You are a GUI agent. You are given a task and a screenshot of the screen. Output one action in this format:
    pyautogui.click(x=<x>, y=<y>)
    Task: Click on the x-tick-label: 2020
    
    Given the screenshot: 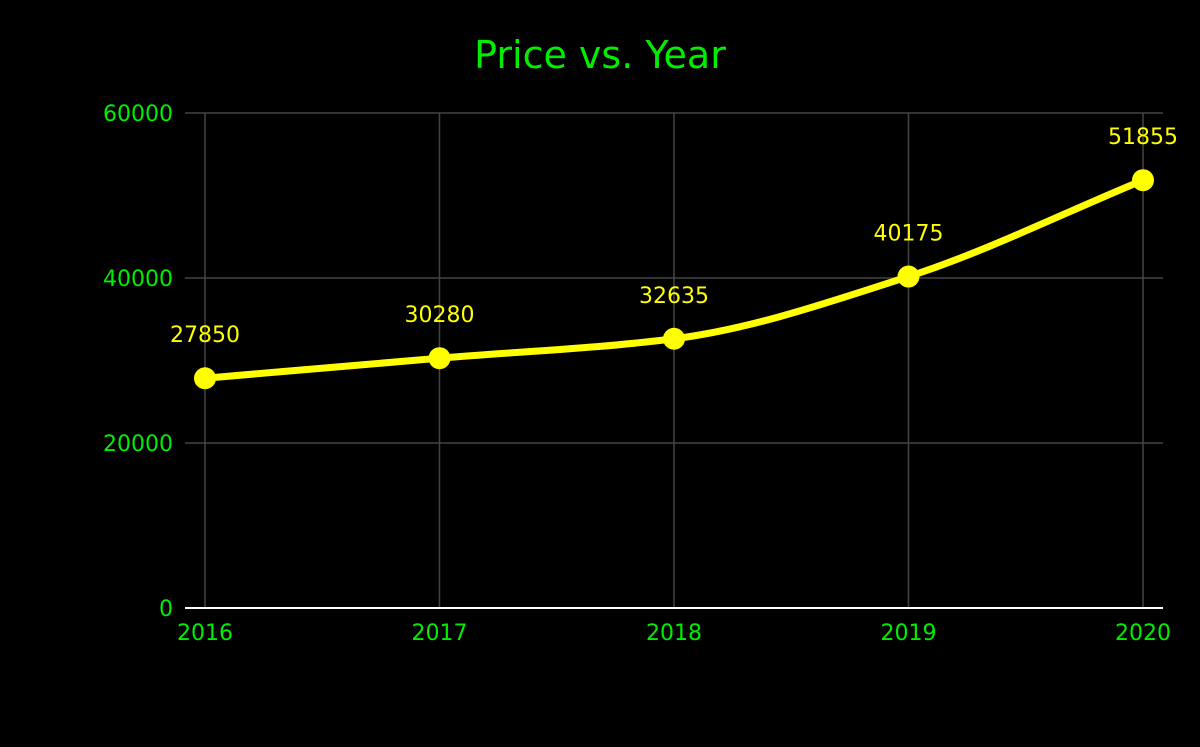 What is the action you would take?
    pyautogui.click(x=1143, y=633)
    